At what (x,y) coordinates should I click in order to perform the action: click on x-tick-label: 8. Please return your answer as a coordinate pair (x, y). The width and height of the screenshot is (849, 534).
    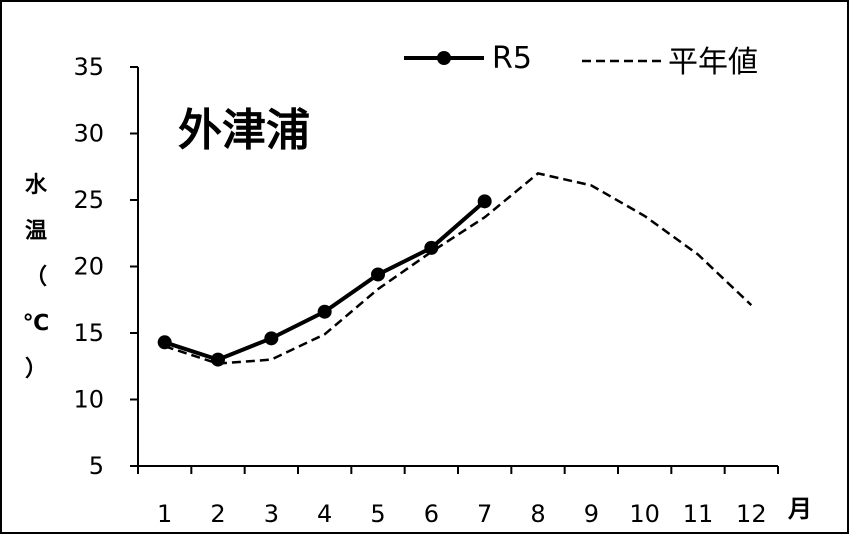
    Looking at the image, I should click on (537, 514).